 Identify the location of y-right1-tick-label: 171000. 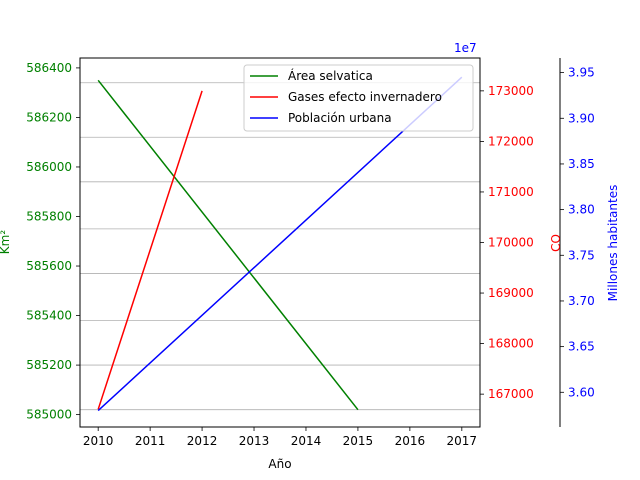
(511, 192).